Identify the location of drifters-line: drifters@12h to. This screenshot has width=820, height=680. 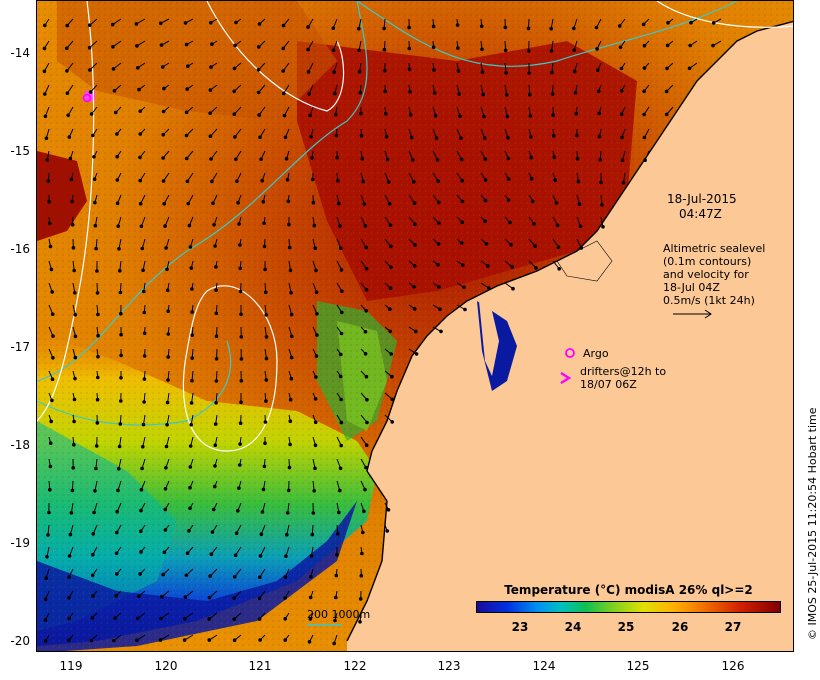
(623, 371).